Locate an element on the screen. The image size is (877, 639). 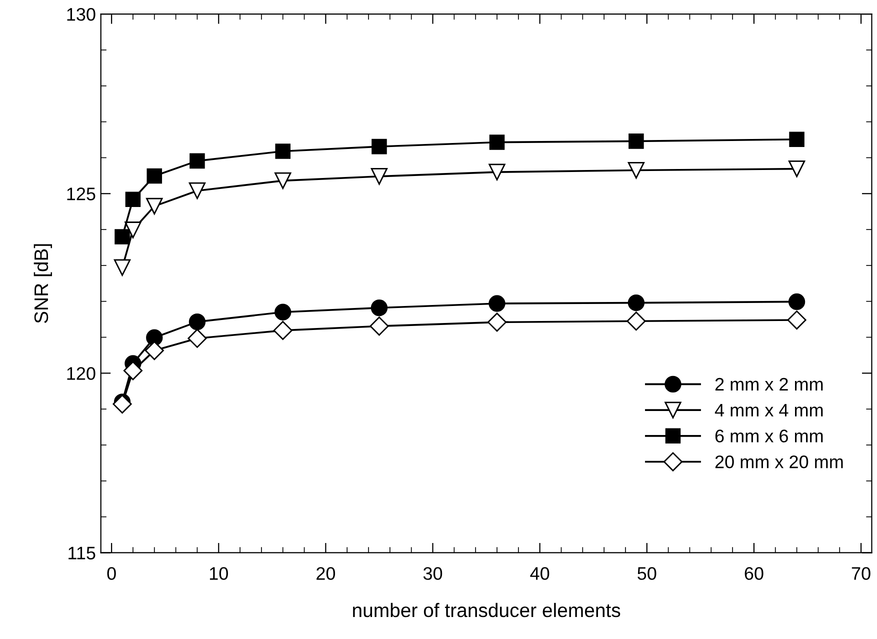
x-tick-label: 30 is located at coordinates (432, 573).